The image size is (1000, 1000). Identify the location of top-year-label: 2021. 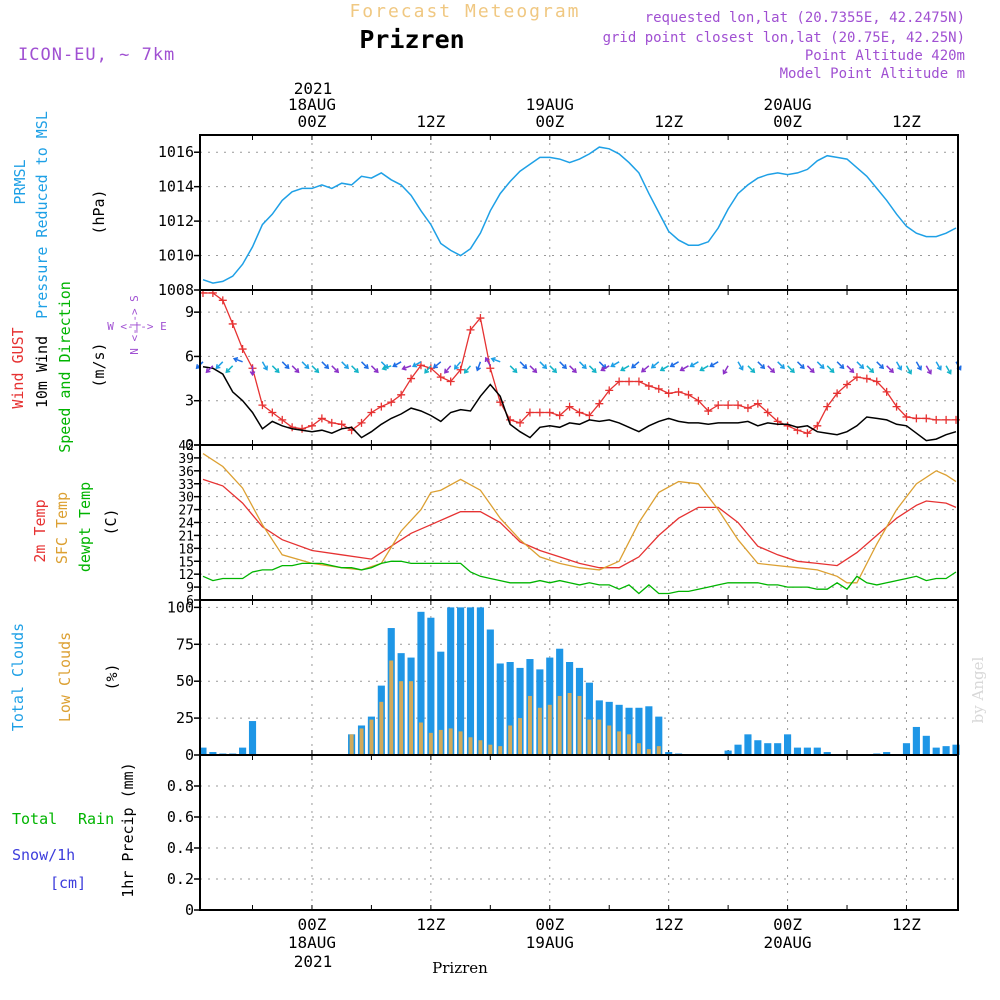
(313, 88).